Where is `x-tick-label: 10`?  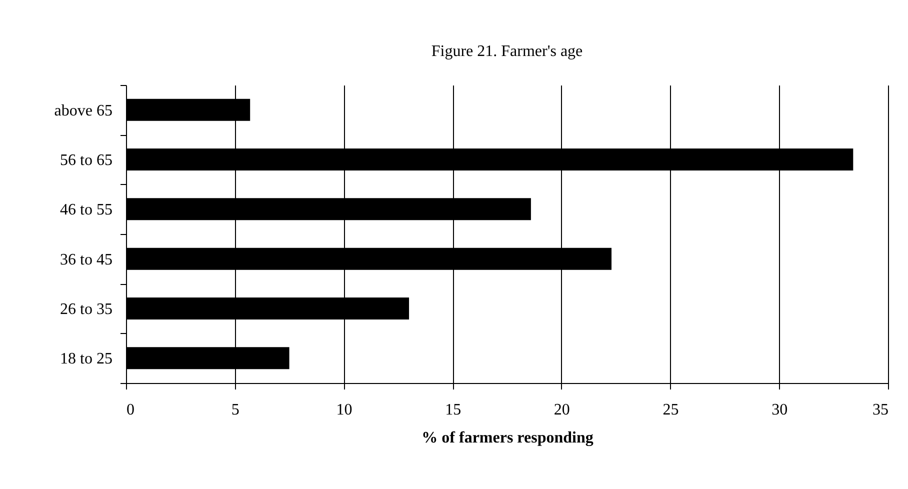 x-tick-label: 10 is located at coordinates (344, 410).